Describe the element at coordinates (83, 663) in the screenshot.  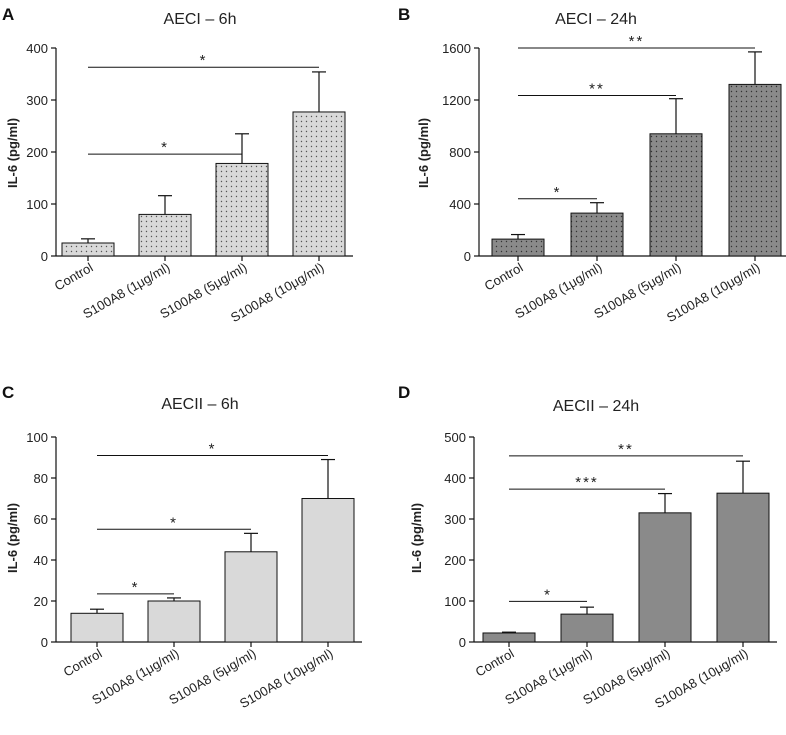
I see `panel-c-x-tick-label: Control` at that location.